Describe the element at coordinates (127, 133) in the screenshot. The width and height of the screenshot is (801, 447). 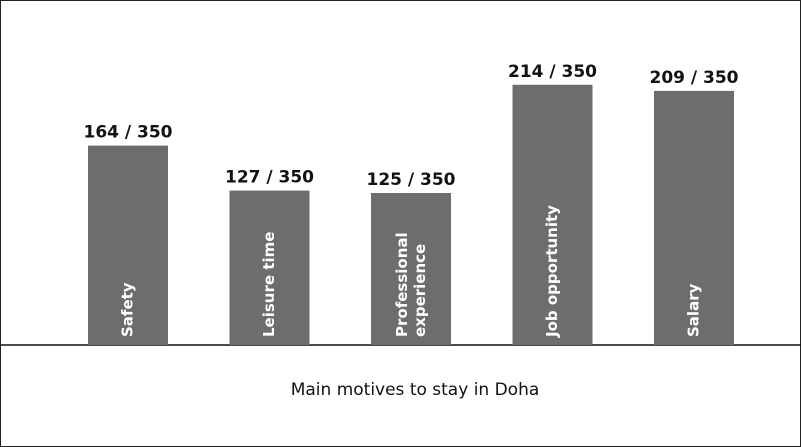
I see `value-label: 164 / 350` at that location.